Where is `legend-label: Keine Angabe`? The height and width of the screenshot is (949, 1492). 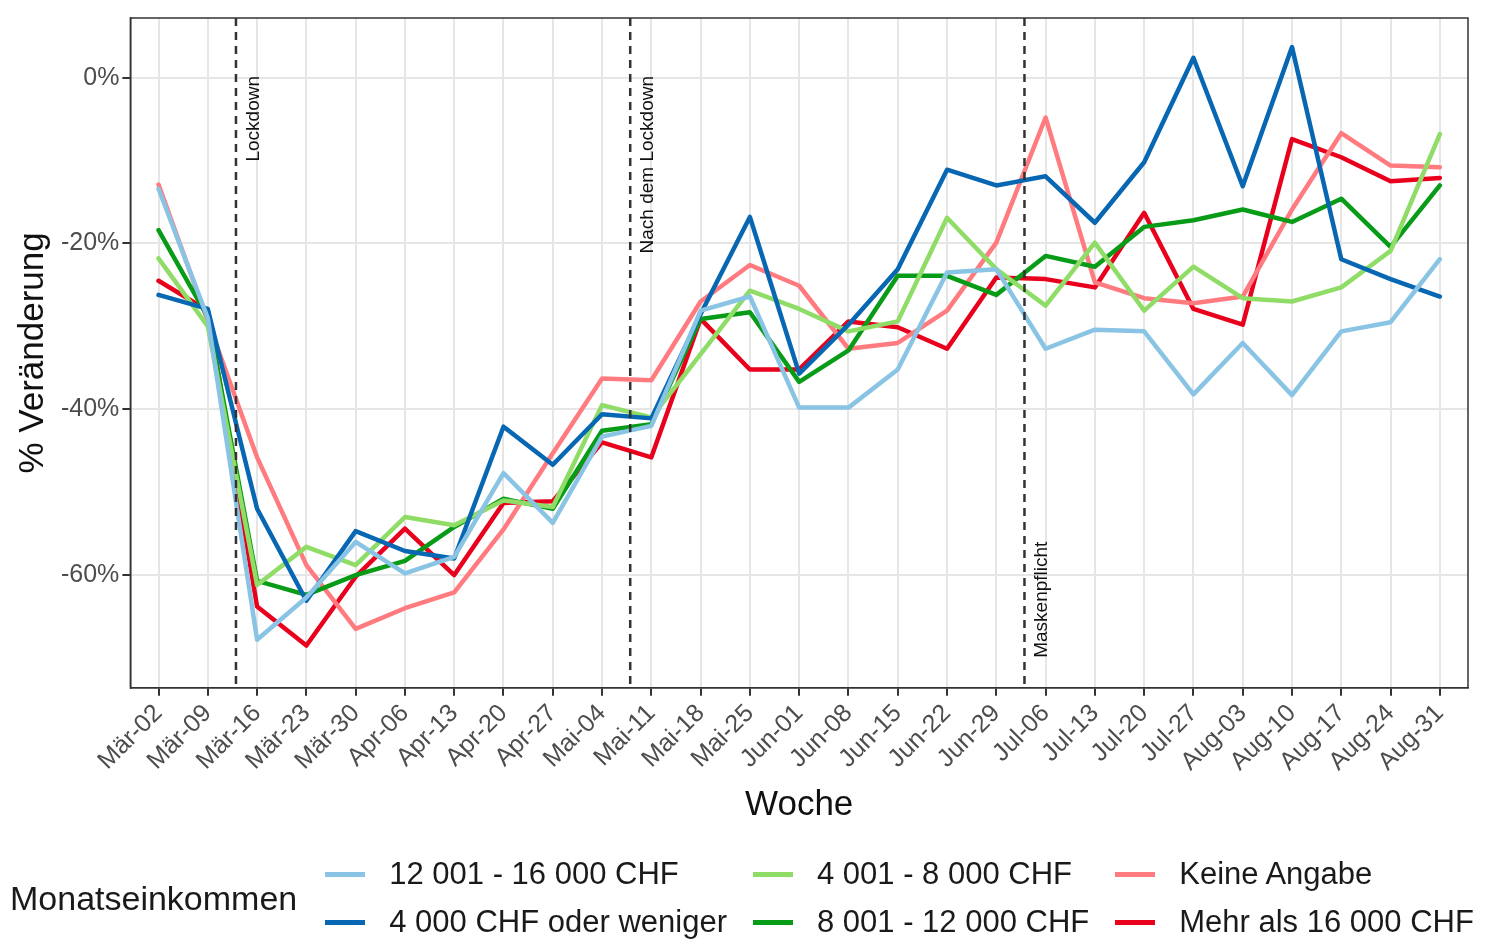
legend-label: Keine Angabe is located at coordinates (1276, 874).